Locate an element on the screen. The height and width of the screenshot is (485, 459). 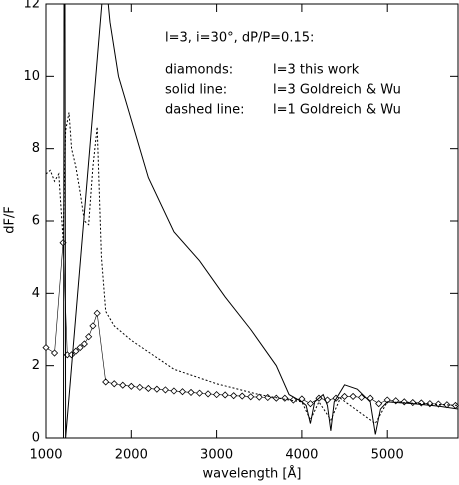
y-tick-label: 12 is located at coordinates (31, 6).